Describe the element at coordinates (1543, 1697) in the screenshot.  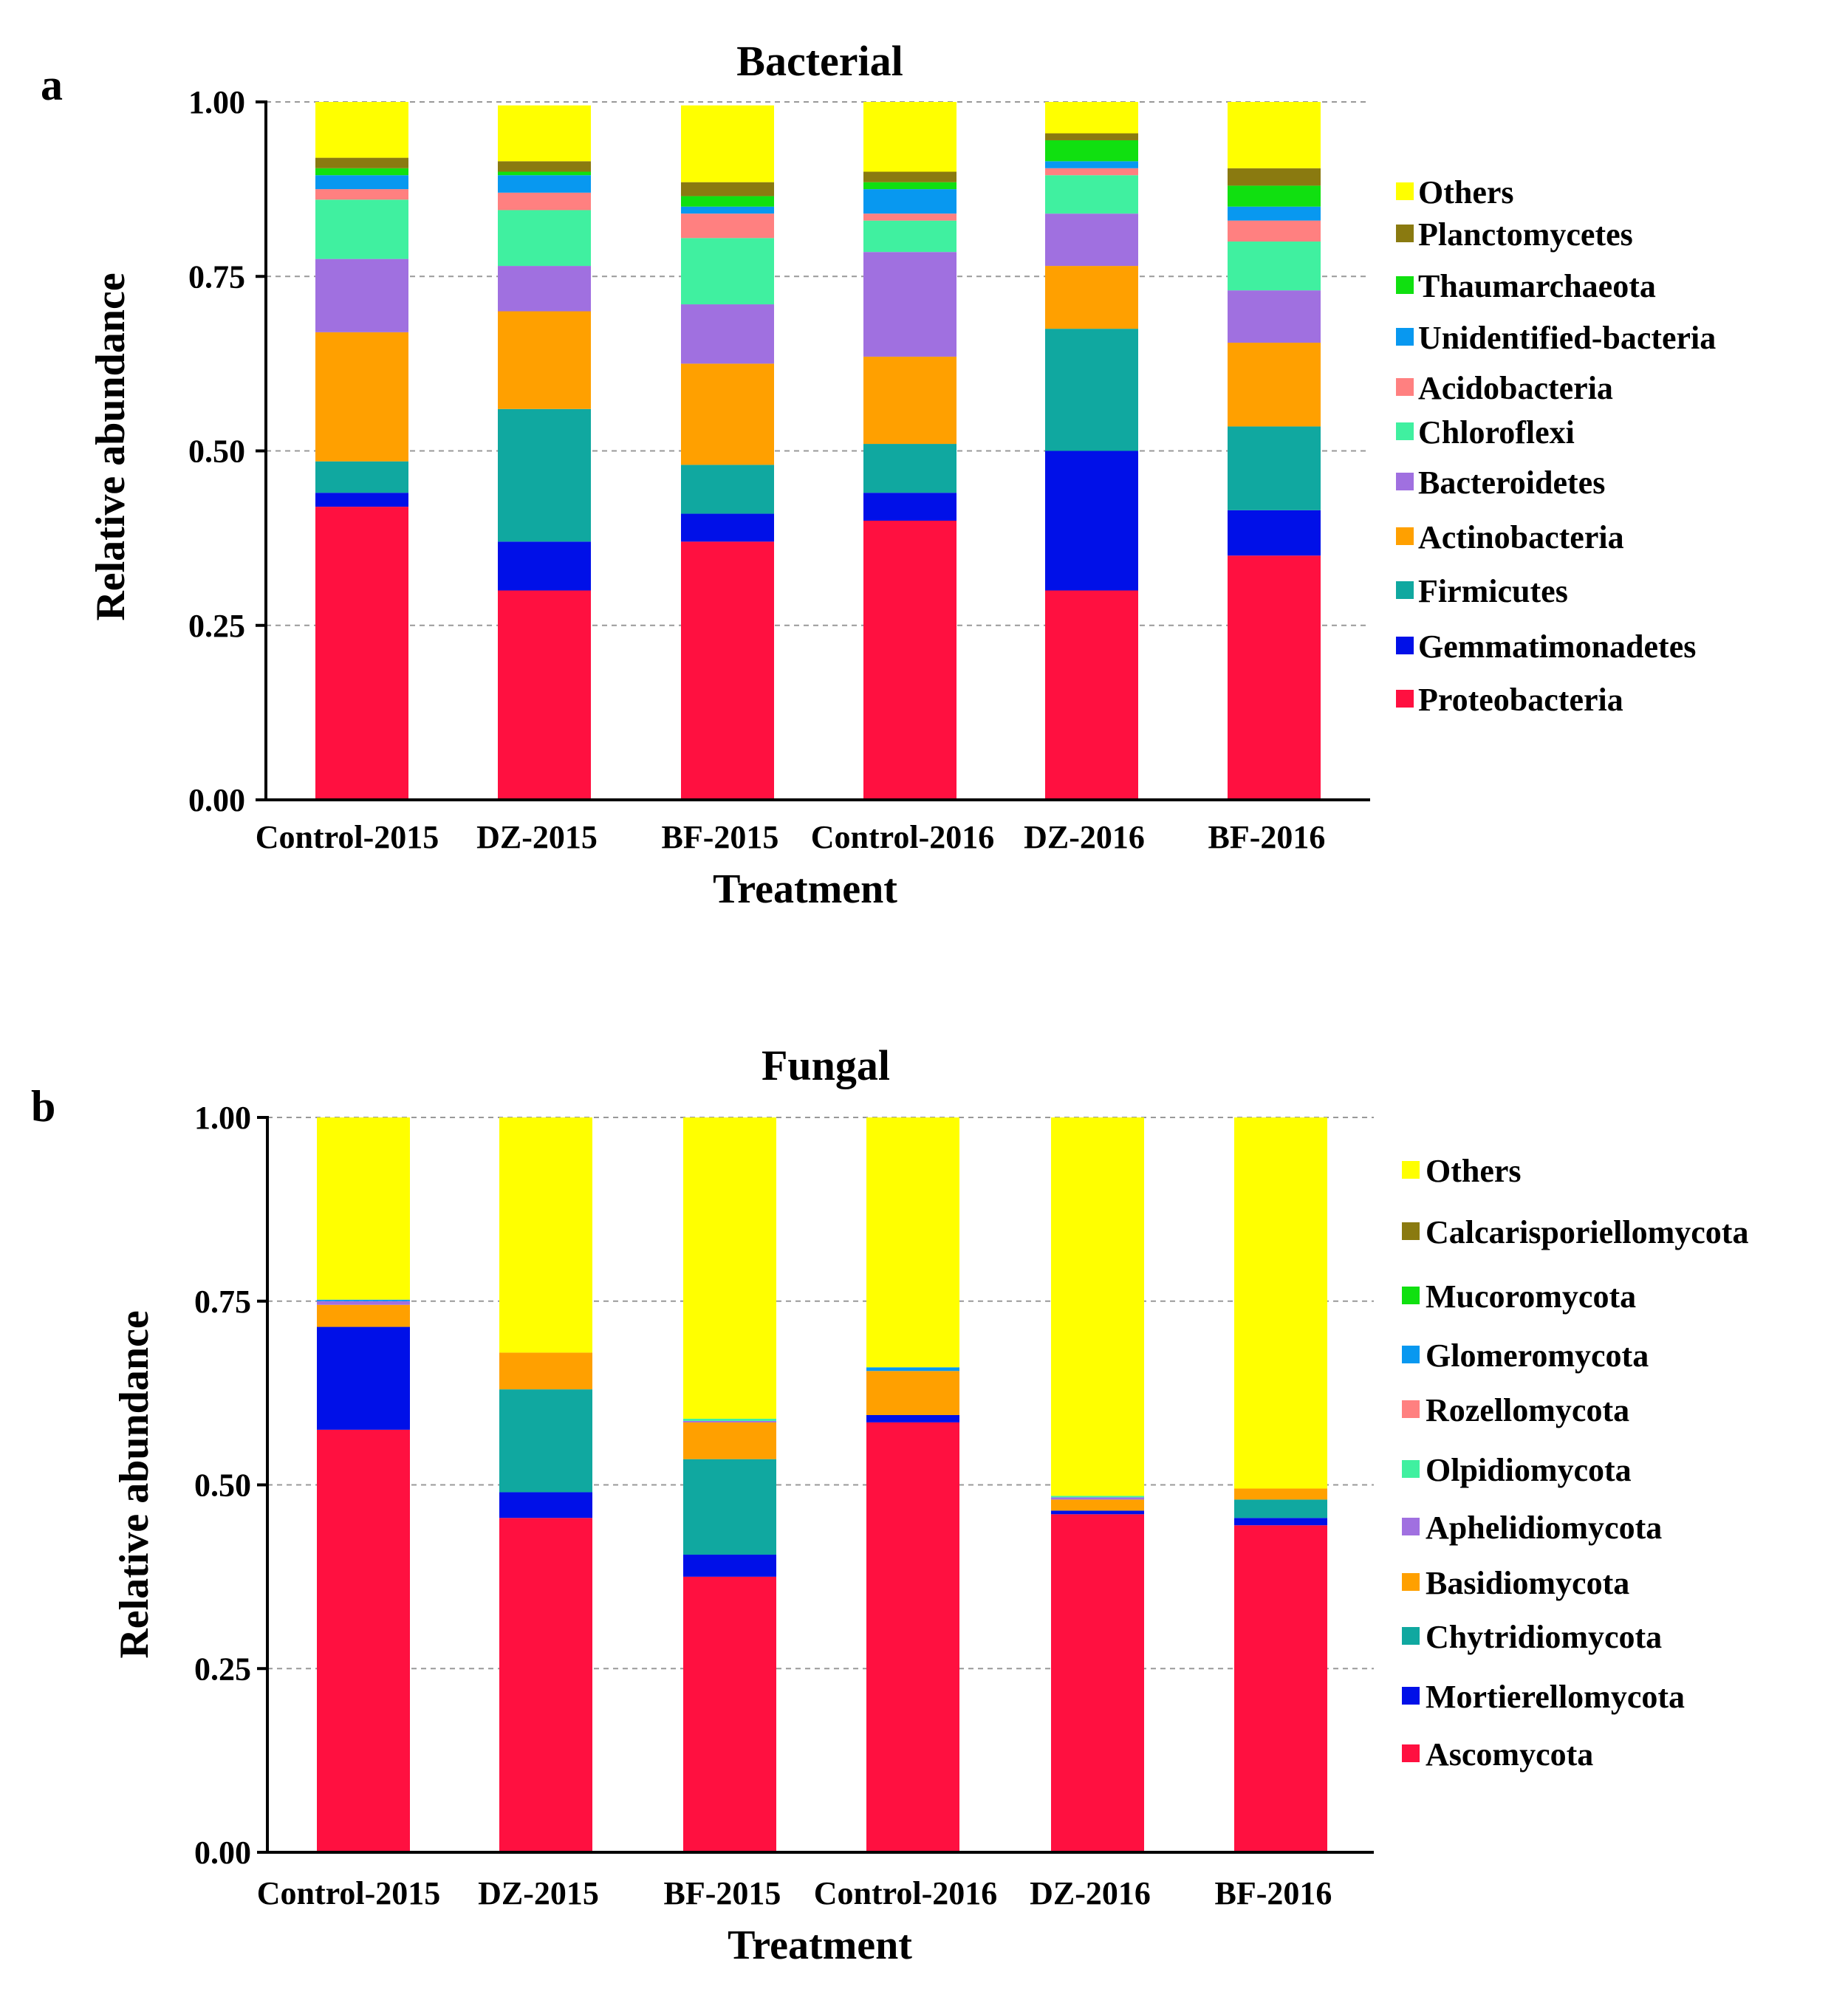
I see `legend-item-mortierellomycota: Mortierellomycota` at that location.